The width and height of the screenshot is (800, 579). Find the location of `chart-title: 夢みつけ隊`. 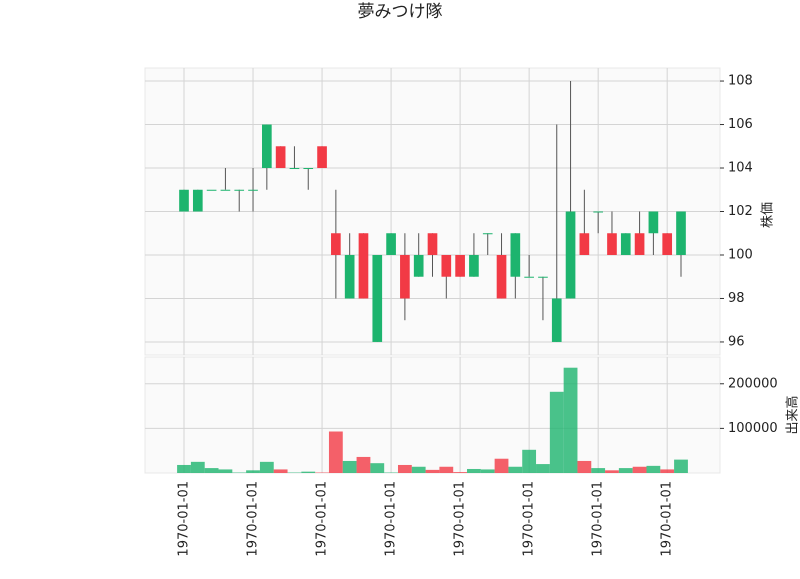

chart-title: 夢みつけ隊 is located at coordinates (400, 12).